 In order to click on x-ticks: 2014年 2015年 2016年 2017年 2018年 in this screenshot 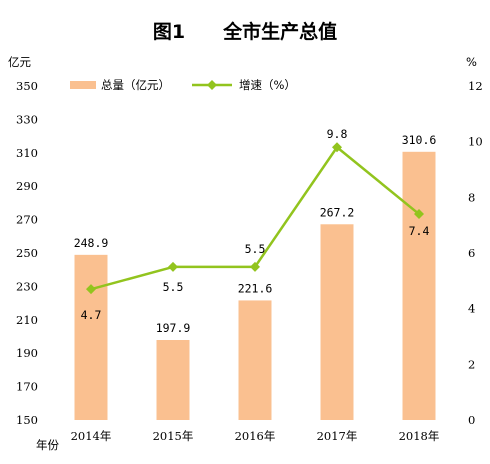, I will do `click(255, 436)`.